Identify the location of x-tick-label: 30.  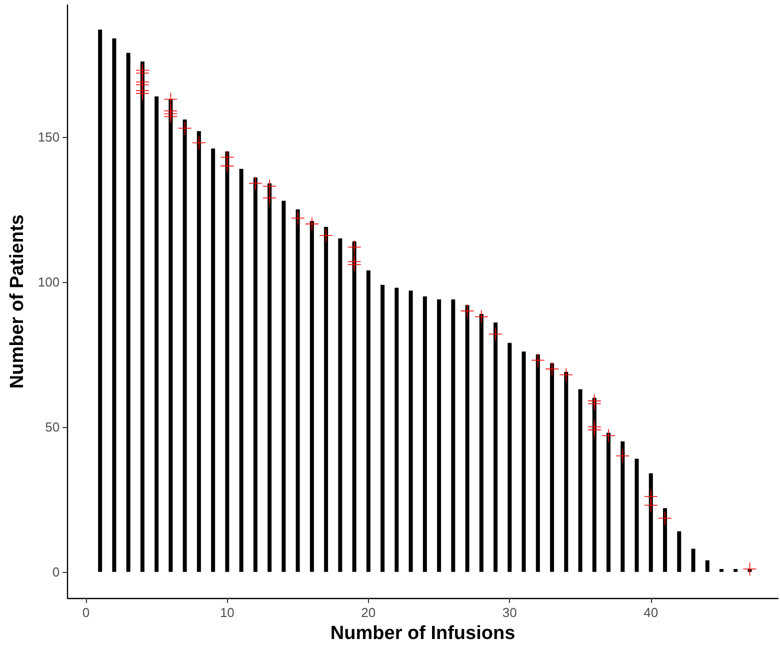
(509, 612).